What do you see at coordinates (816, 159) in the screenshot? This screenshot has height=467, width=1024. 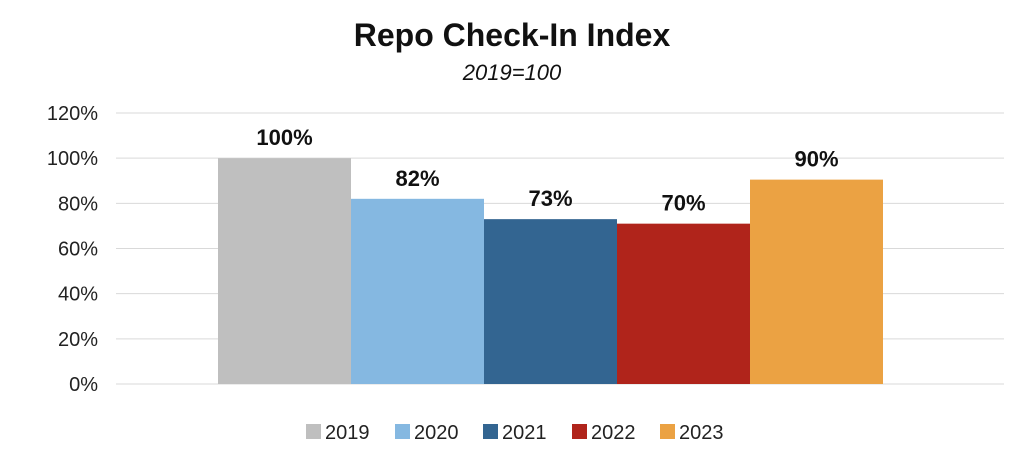 I see `data-label-2023: 90%` at bounding box center [816, 159].